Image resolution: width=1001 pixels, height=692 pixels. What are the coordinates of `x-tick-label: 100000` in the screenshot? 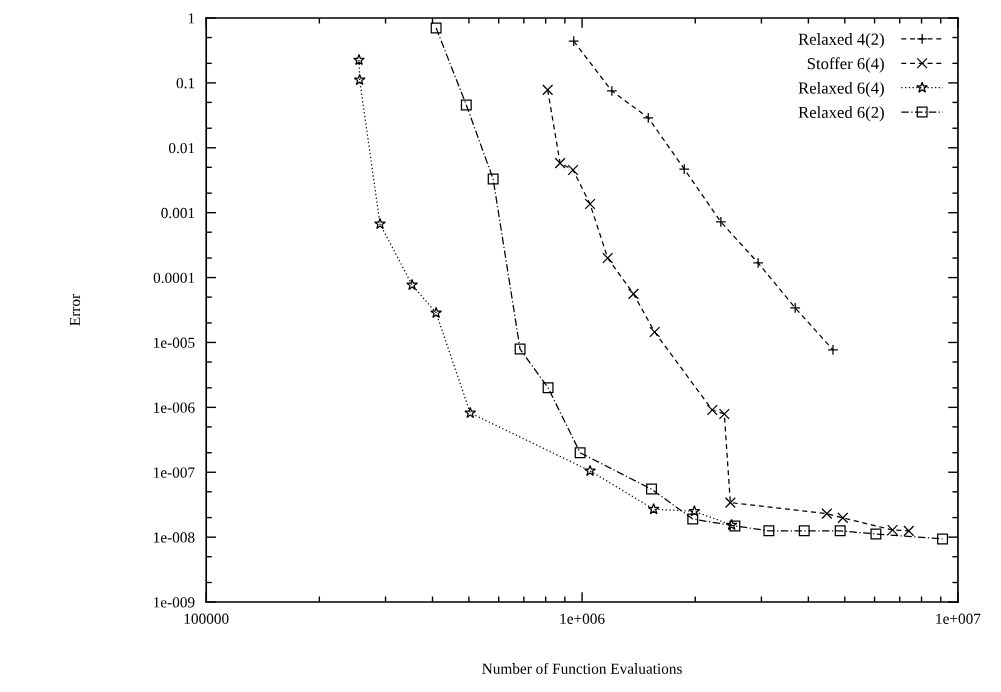 It's located at (206, 618).